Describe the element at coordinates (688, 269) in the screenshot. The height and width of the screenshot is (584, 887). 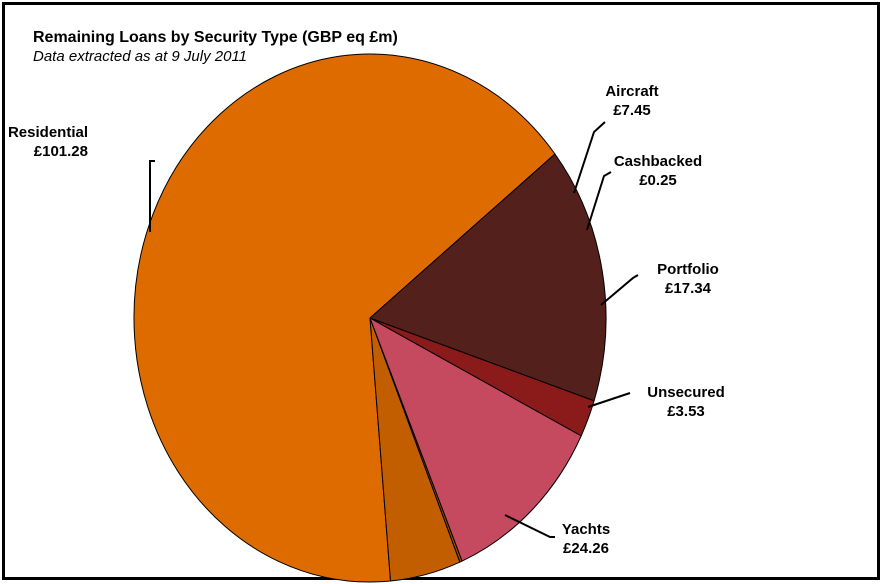
I see `slice-label-portfolio: Portfolio` at that location.